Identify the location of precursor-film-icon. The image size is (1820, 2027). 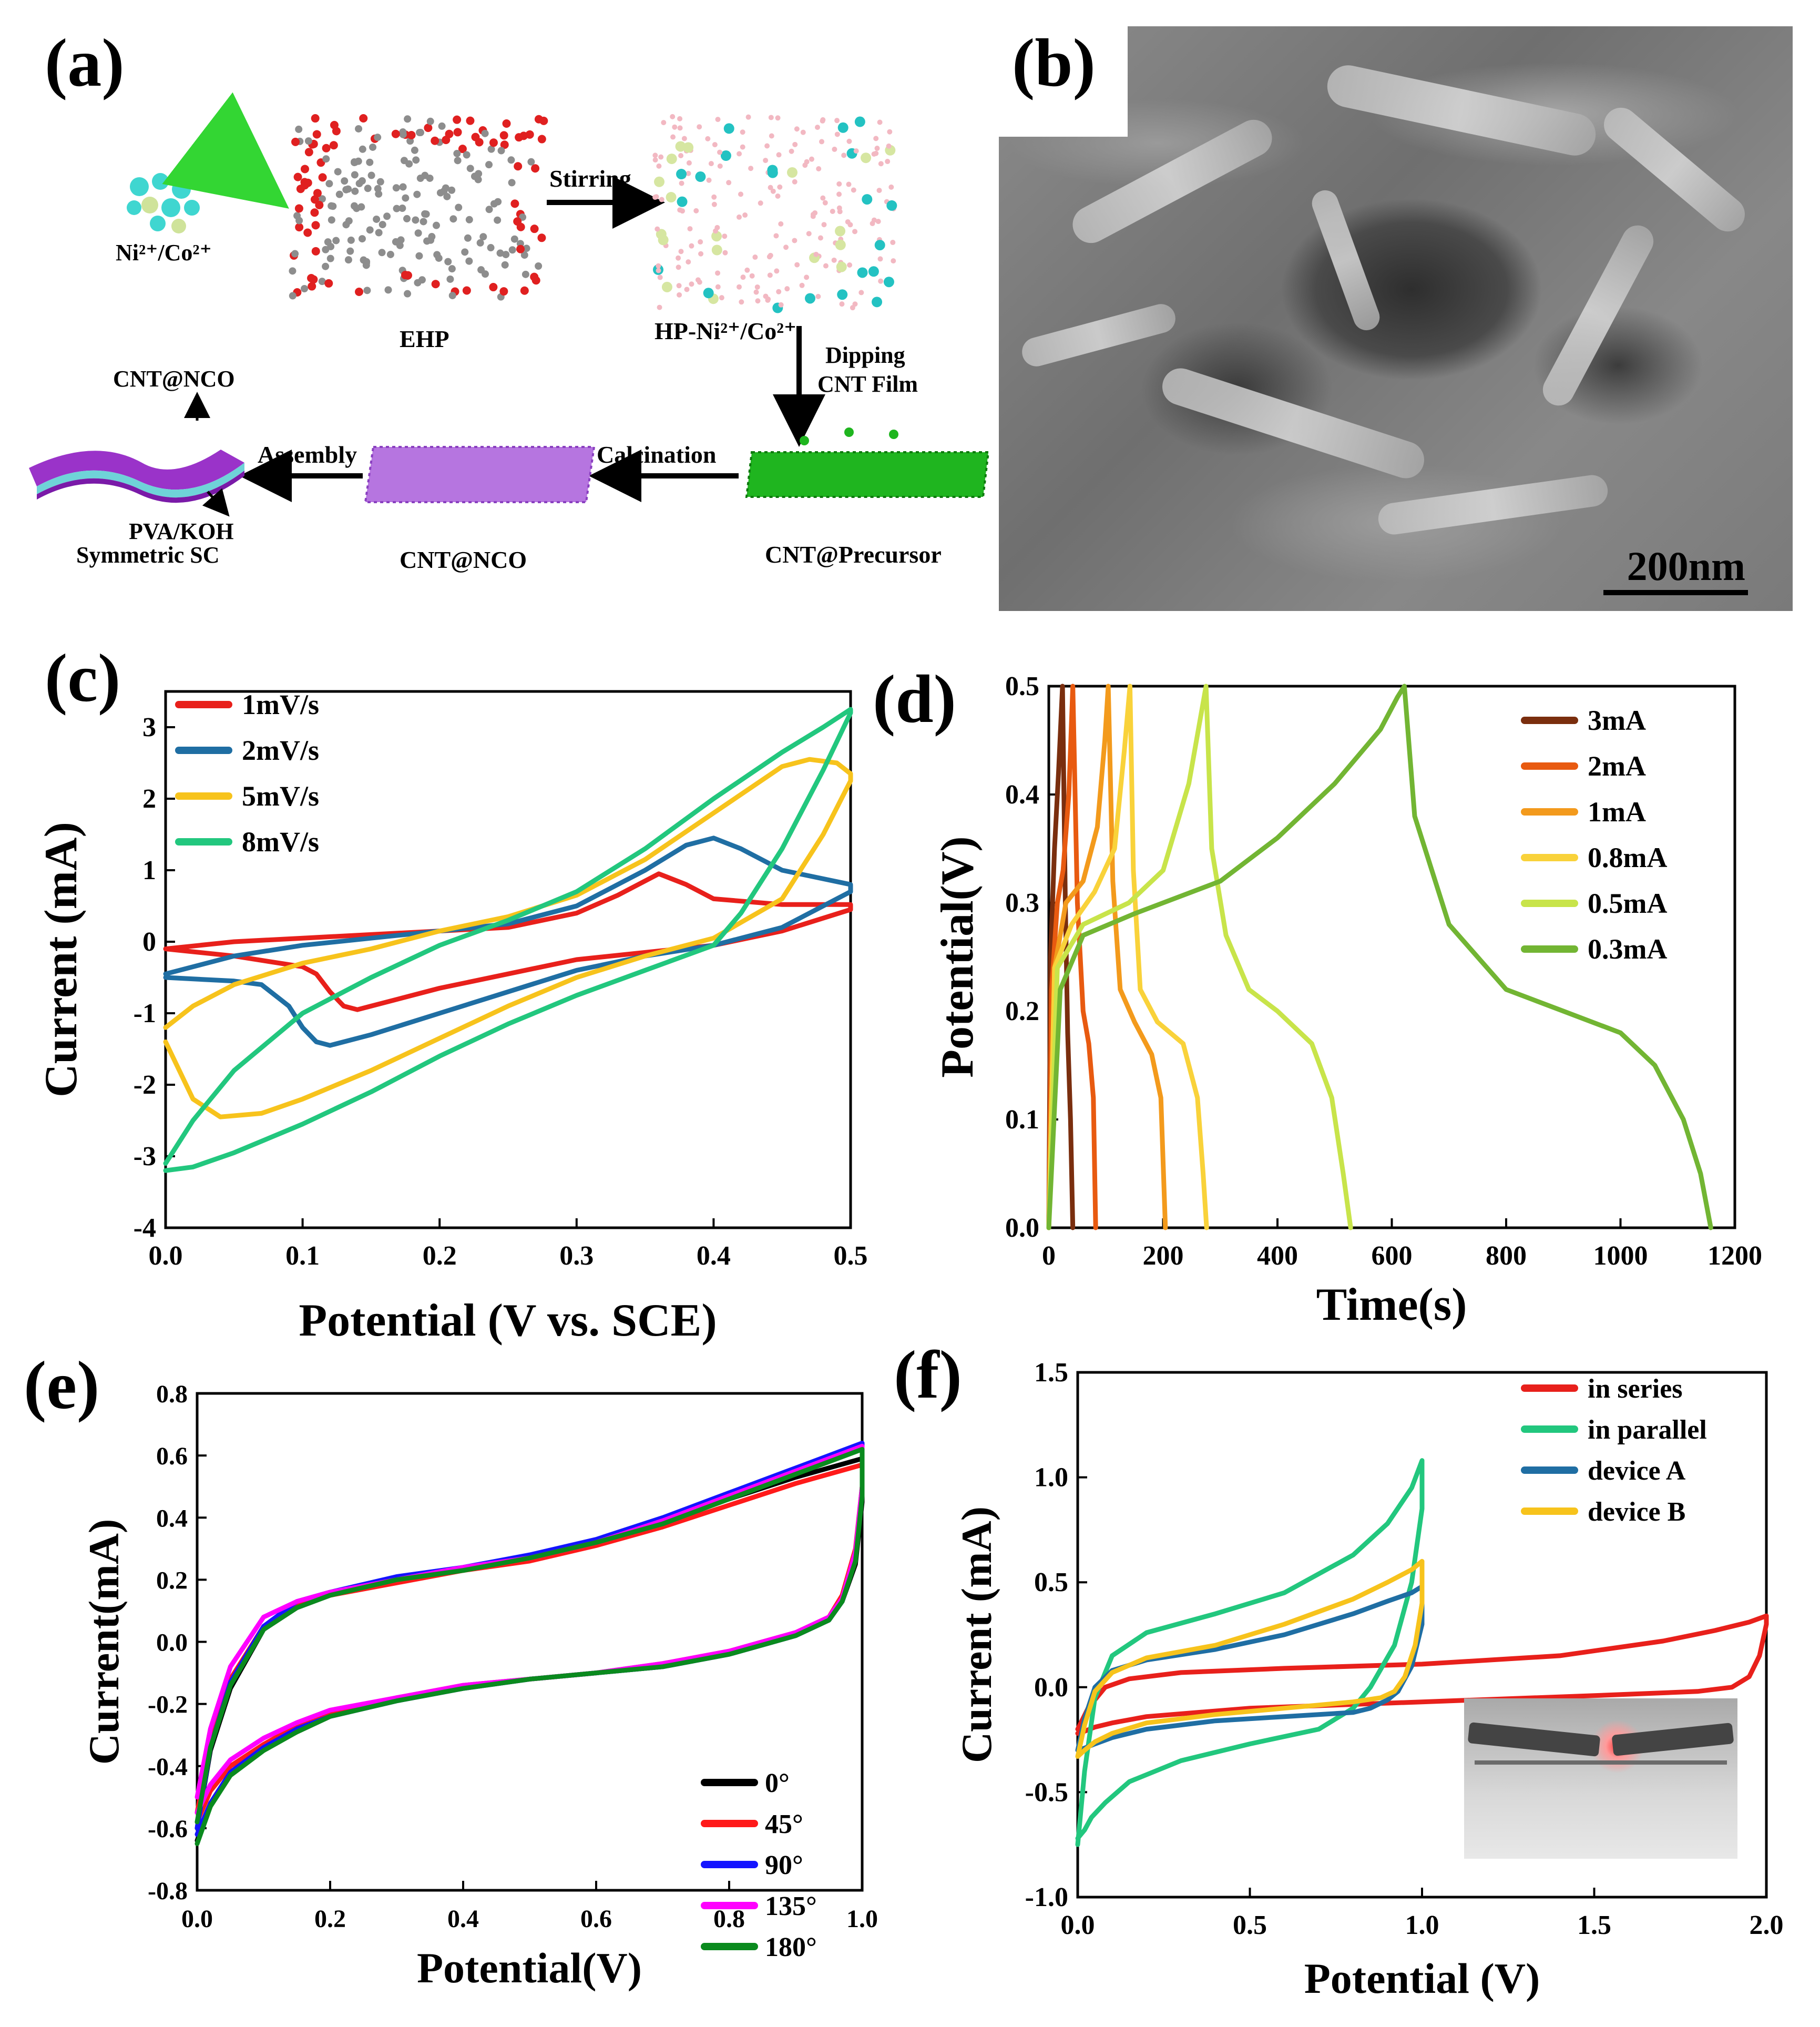
(867, 463).